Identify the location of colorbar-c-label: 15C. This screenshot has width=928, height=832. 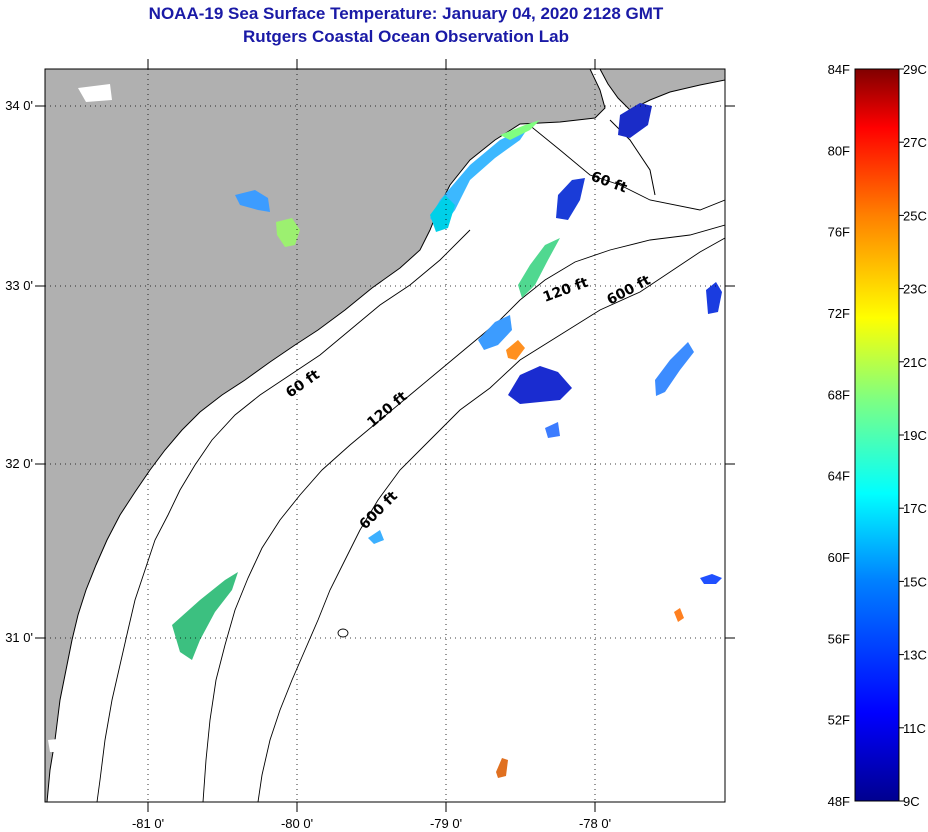
(915, 581).